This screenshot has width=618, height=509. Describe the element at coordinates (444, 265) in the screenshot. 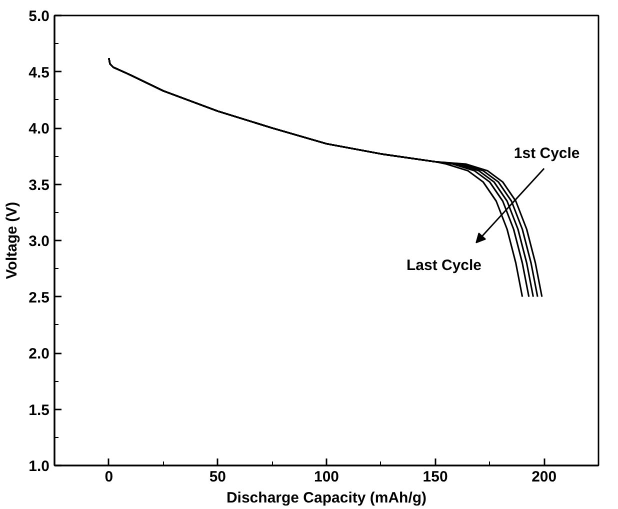

I see `annotation: Last Cycle` at that location.